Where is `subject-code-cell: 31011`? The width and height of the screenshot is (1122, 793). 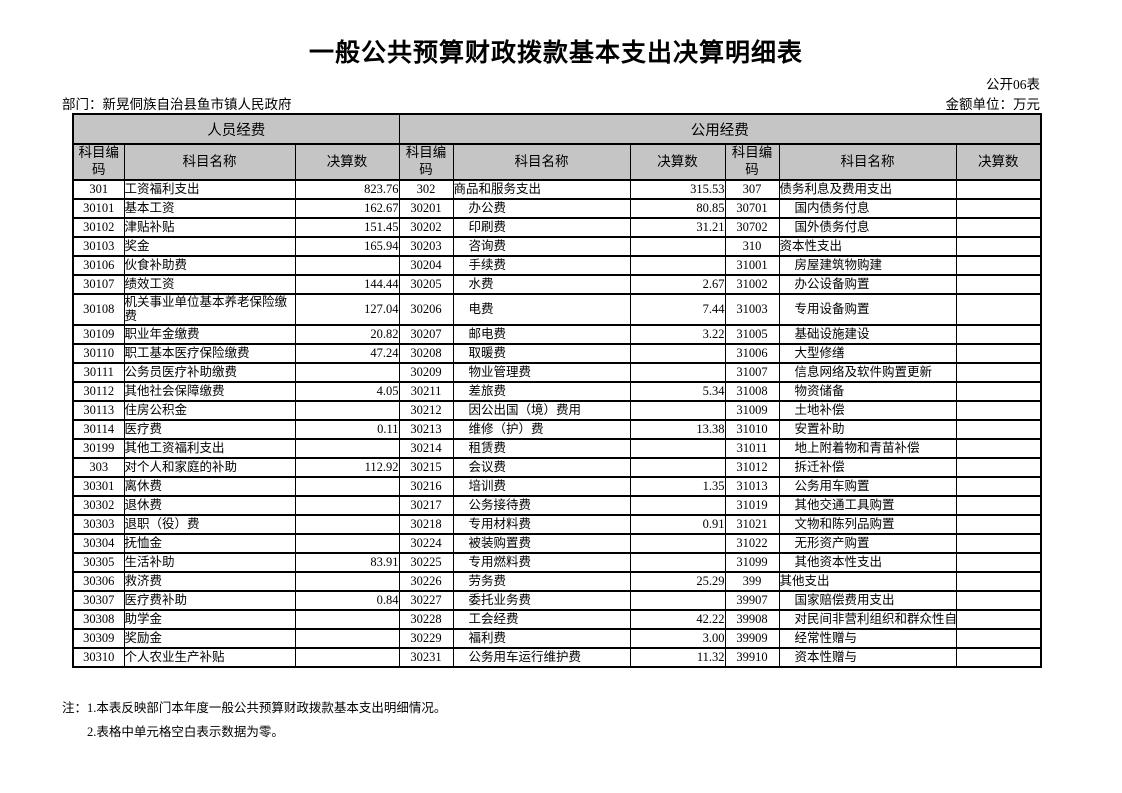 subject-code-cell: 31011 is located at coordinates (752, 448).